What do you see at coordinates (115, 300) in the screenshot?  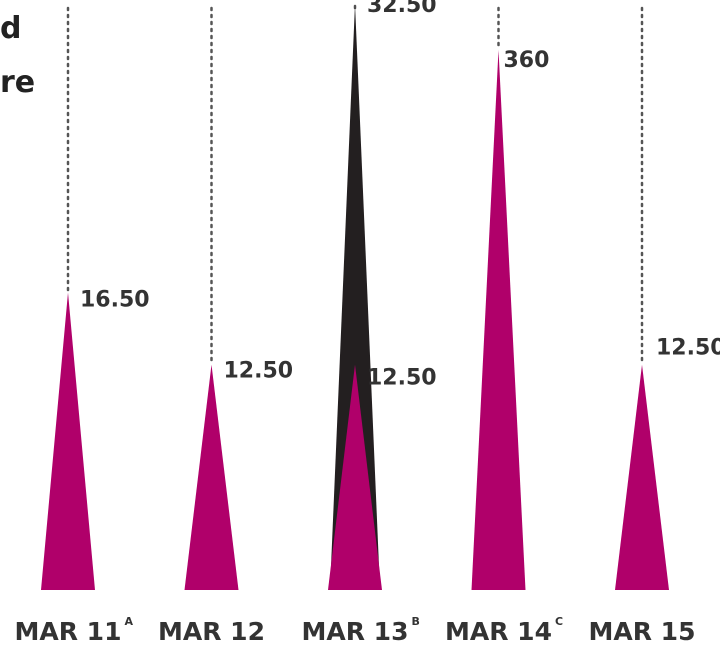 I see `value-label: 16.50` at bounding box center [115, 300].